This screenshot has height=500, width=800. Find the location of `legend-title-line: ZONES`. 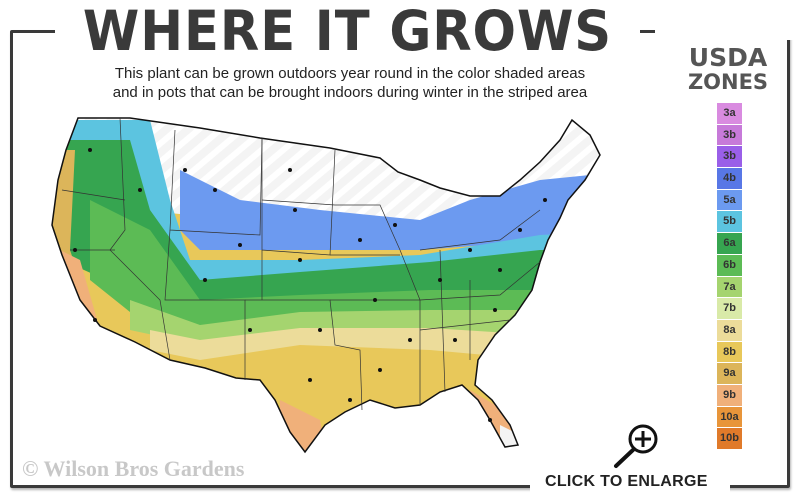

legend-title-line: ZONES is located at coordinates (728, 82).